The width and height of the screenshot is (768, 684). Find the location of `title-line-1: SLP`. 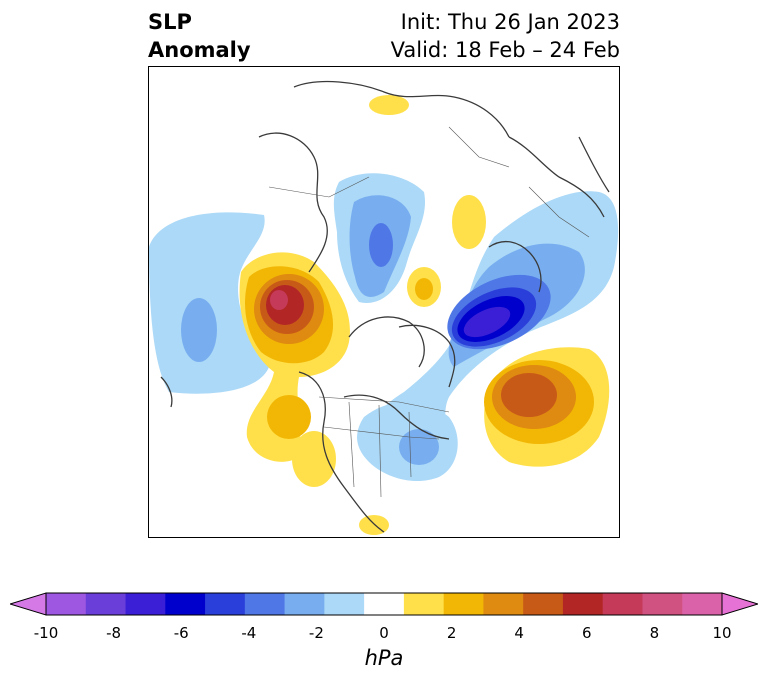

title-line-1: SLP is located at coordinates (170, 22).